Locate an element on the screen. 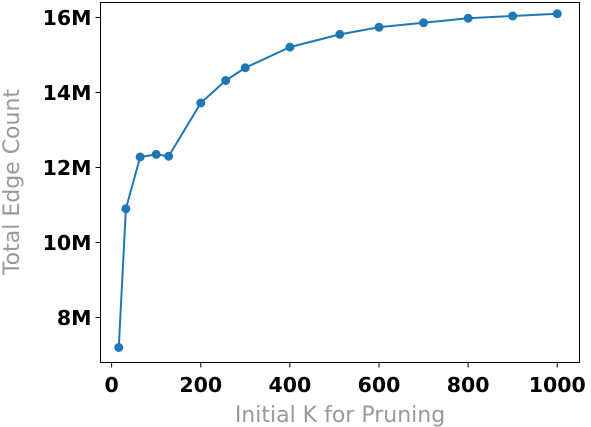 This screenshot has width=591, height=427. x-tick-label: 600 is located at coordinates (379, 385).